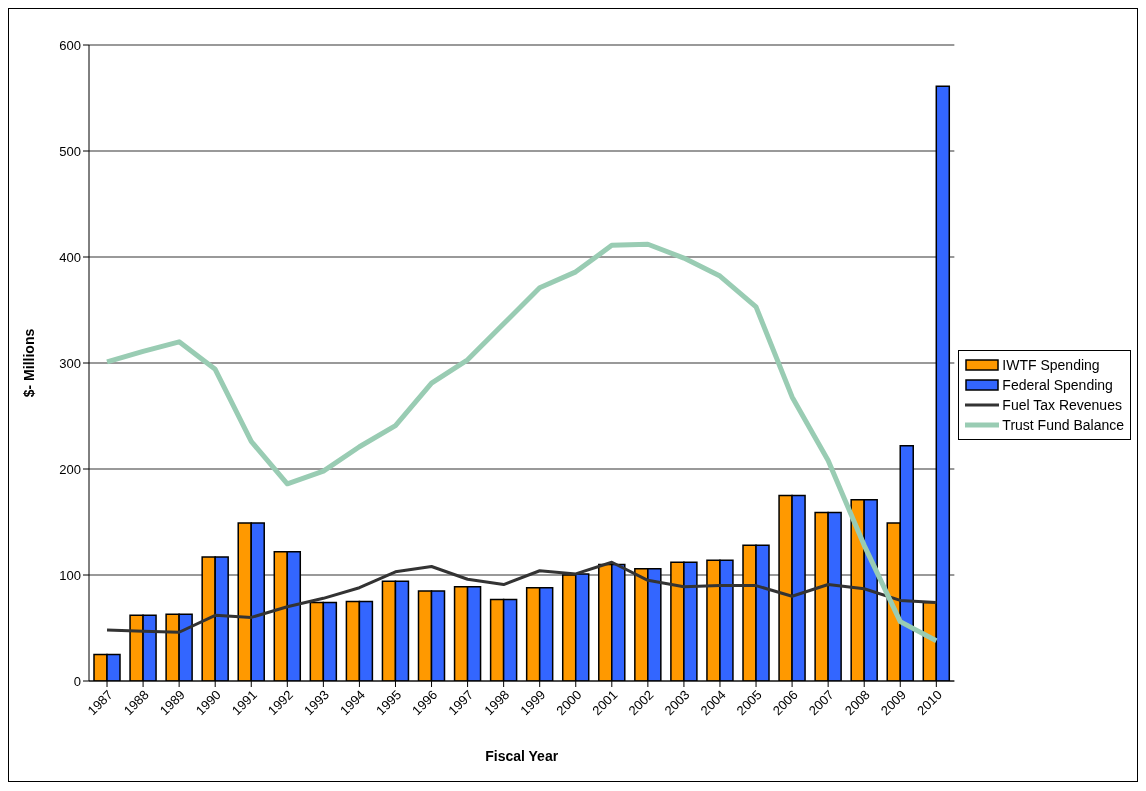 The height and width of the screenshot is (791, 1146). I want to click on legend-label: Fuel Tax Revenues, so click(1062, 405).